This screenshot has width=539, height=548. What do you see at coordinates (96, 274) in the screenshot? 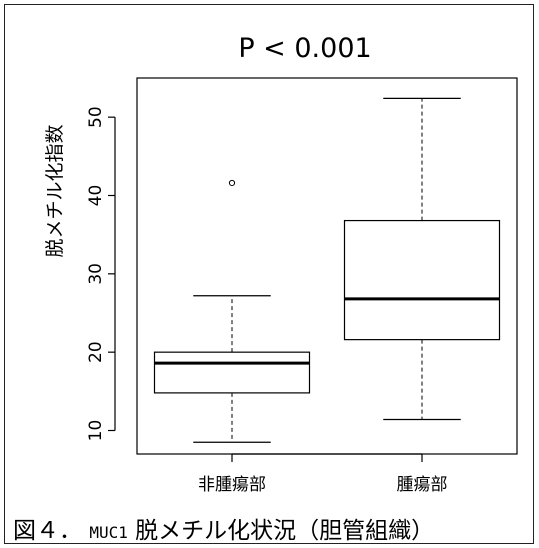
I see `y-tick-label: 30` at bounding box center [96, 274].